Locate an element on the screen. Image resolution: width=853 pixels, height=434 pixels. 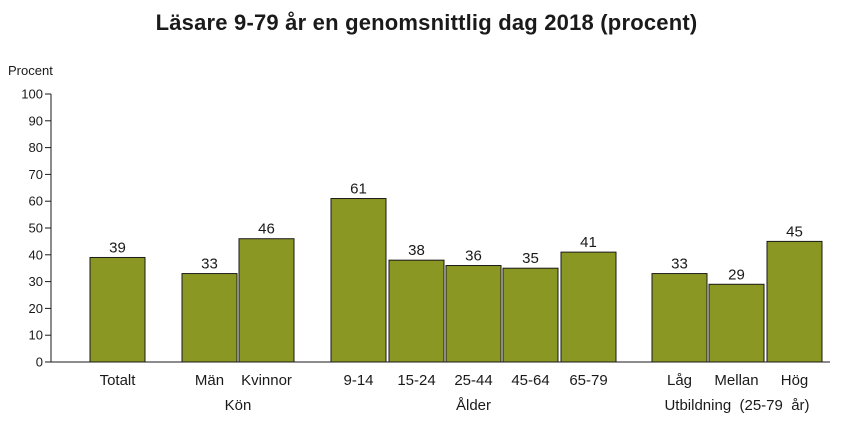
y-tick-label: 100 is located at coordinates (32, 94).